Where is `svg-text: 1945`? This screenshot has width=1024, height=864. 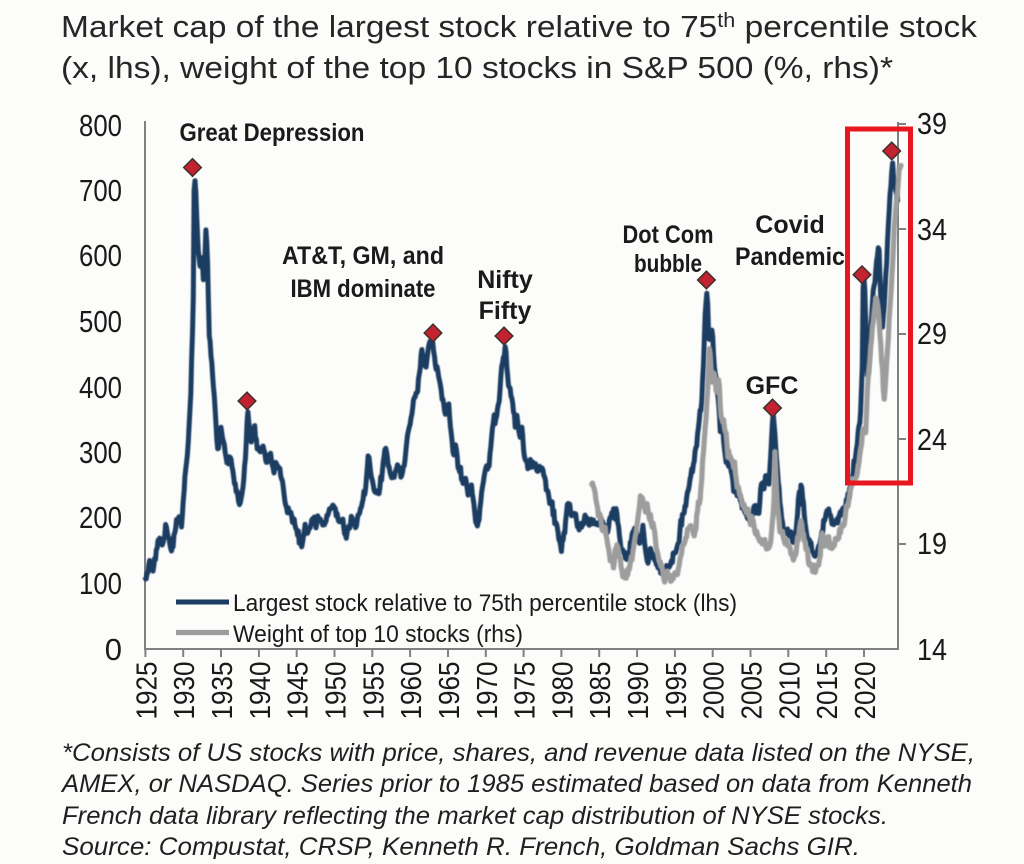
svg-text: 1945 is located at coordinates (299, 691).